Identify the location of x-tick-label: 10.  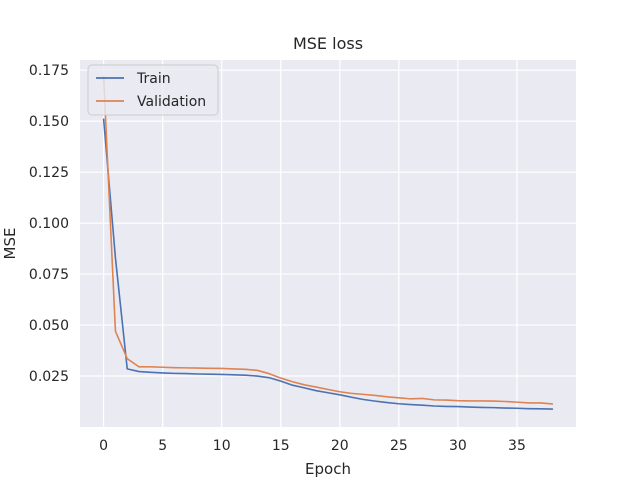
(222, 446).